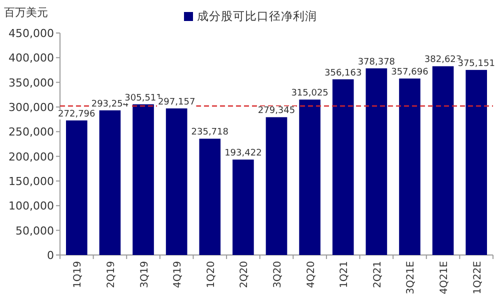 The height and width of the screenshot is (300, 500). Describe the element at coordinates (31, 132) in the screenshot. I see `y-tick-label: 250,000` at that location.